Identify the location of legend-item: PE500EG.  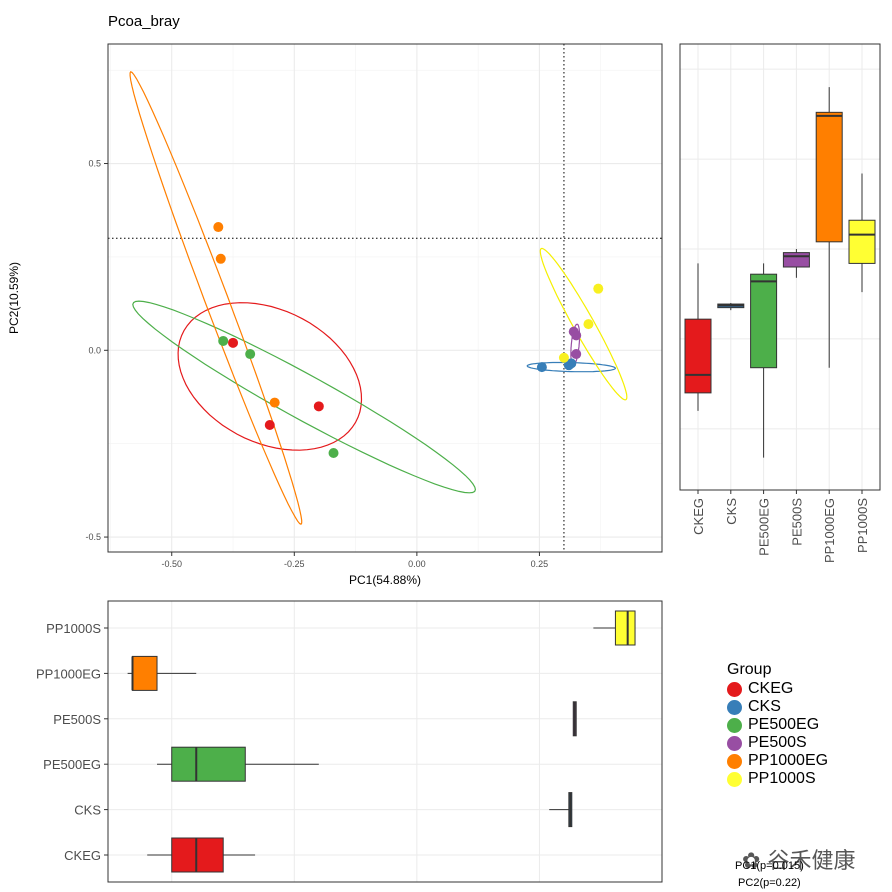
(777, 725).